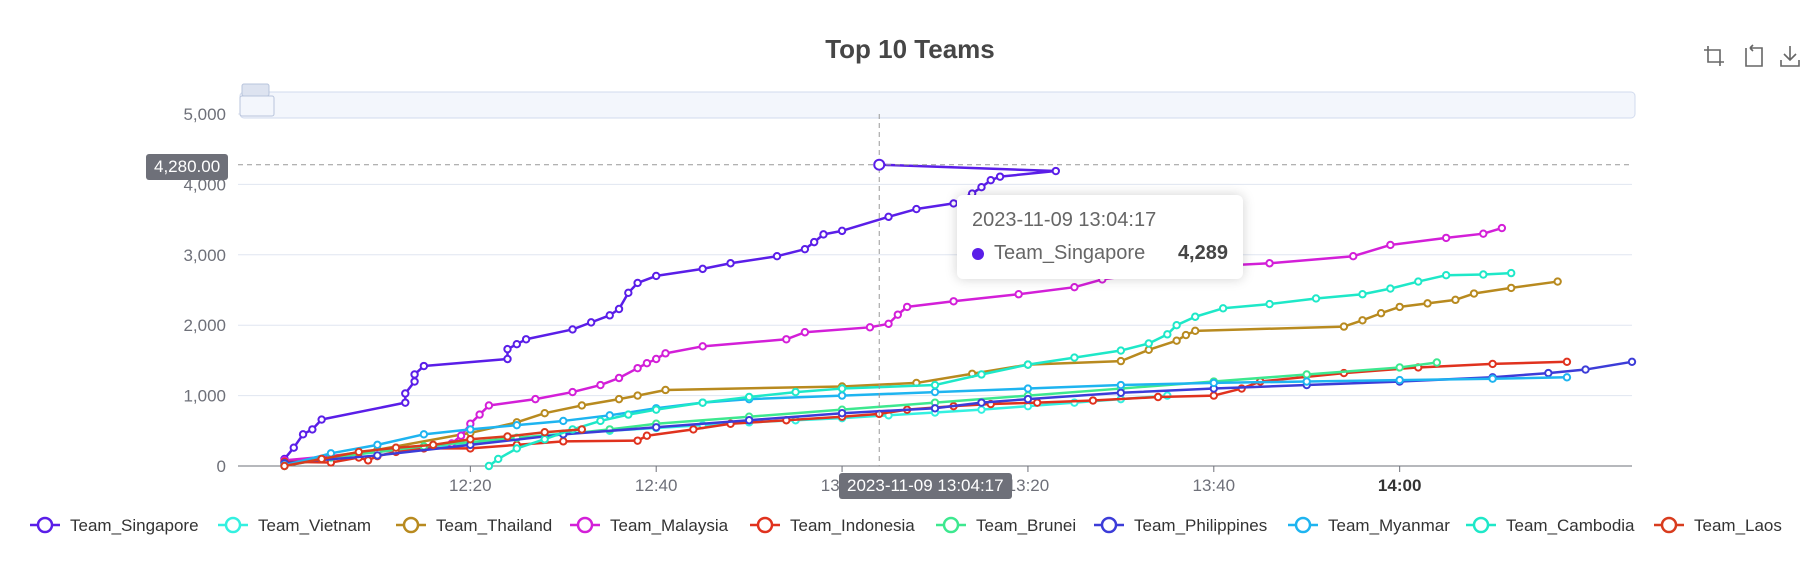  I want to click on legend-item-team_singapore: Team_Singapore, so click(134, 525).